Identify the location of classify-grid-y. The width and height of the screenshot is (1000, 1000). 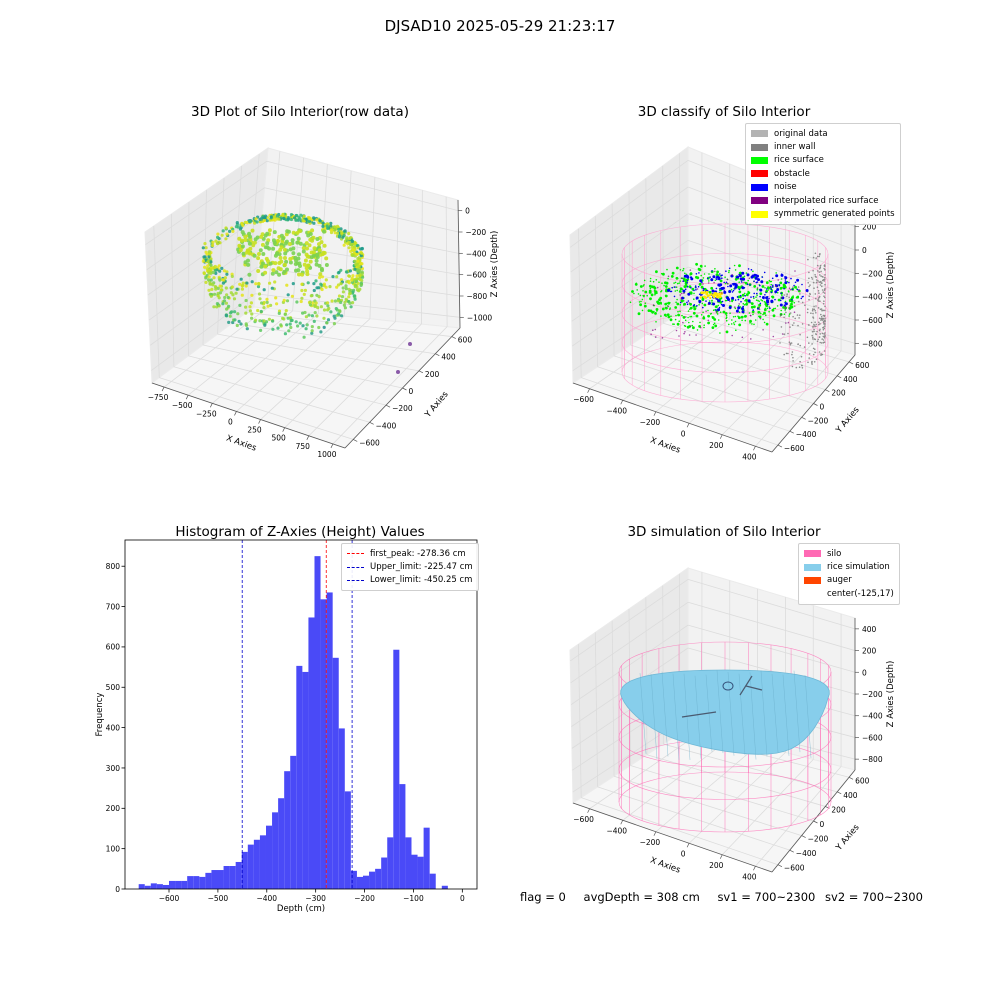
(613, 279).